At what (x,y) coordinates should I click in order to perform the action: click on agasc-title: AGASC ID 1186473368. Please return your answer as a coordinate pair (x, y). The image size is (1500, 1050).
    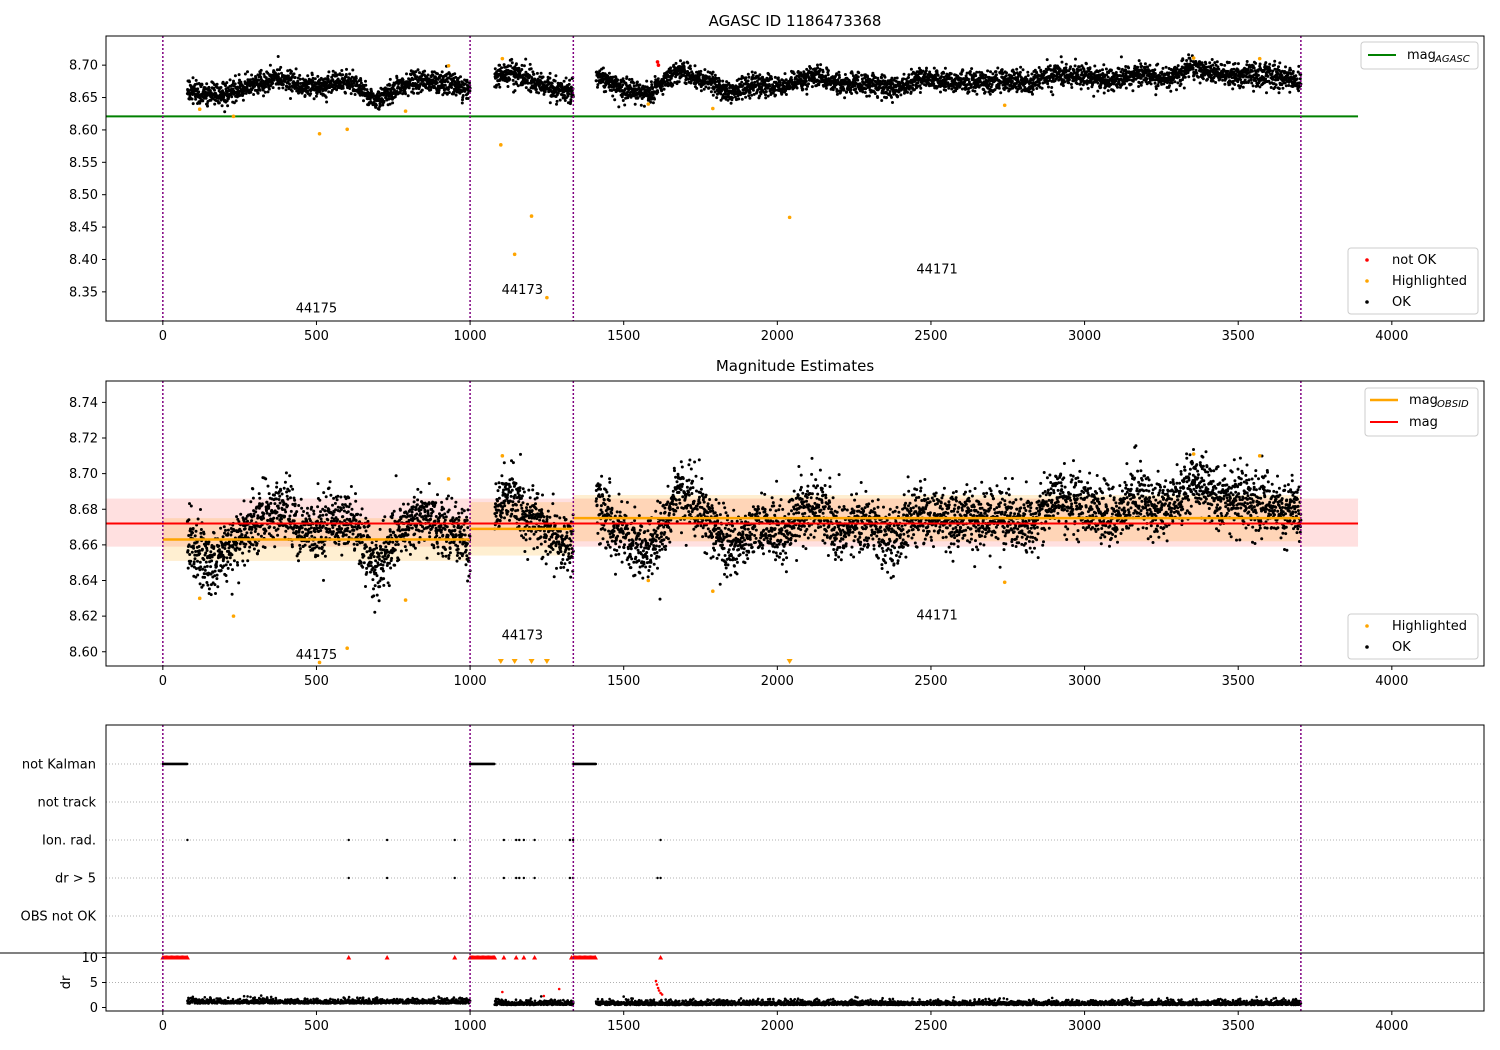
    Looking at the image, I should click on (795, 21).